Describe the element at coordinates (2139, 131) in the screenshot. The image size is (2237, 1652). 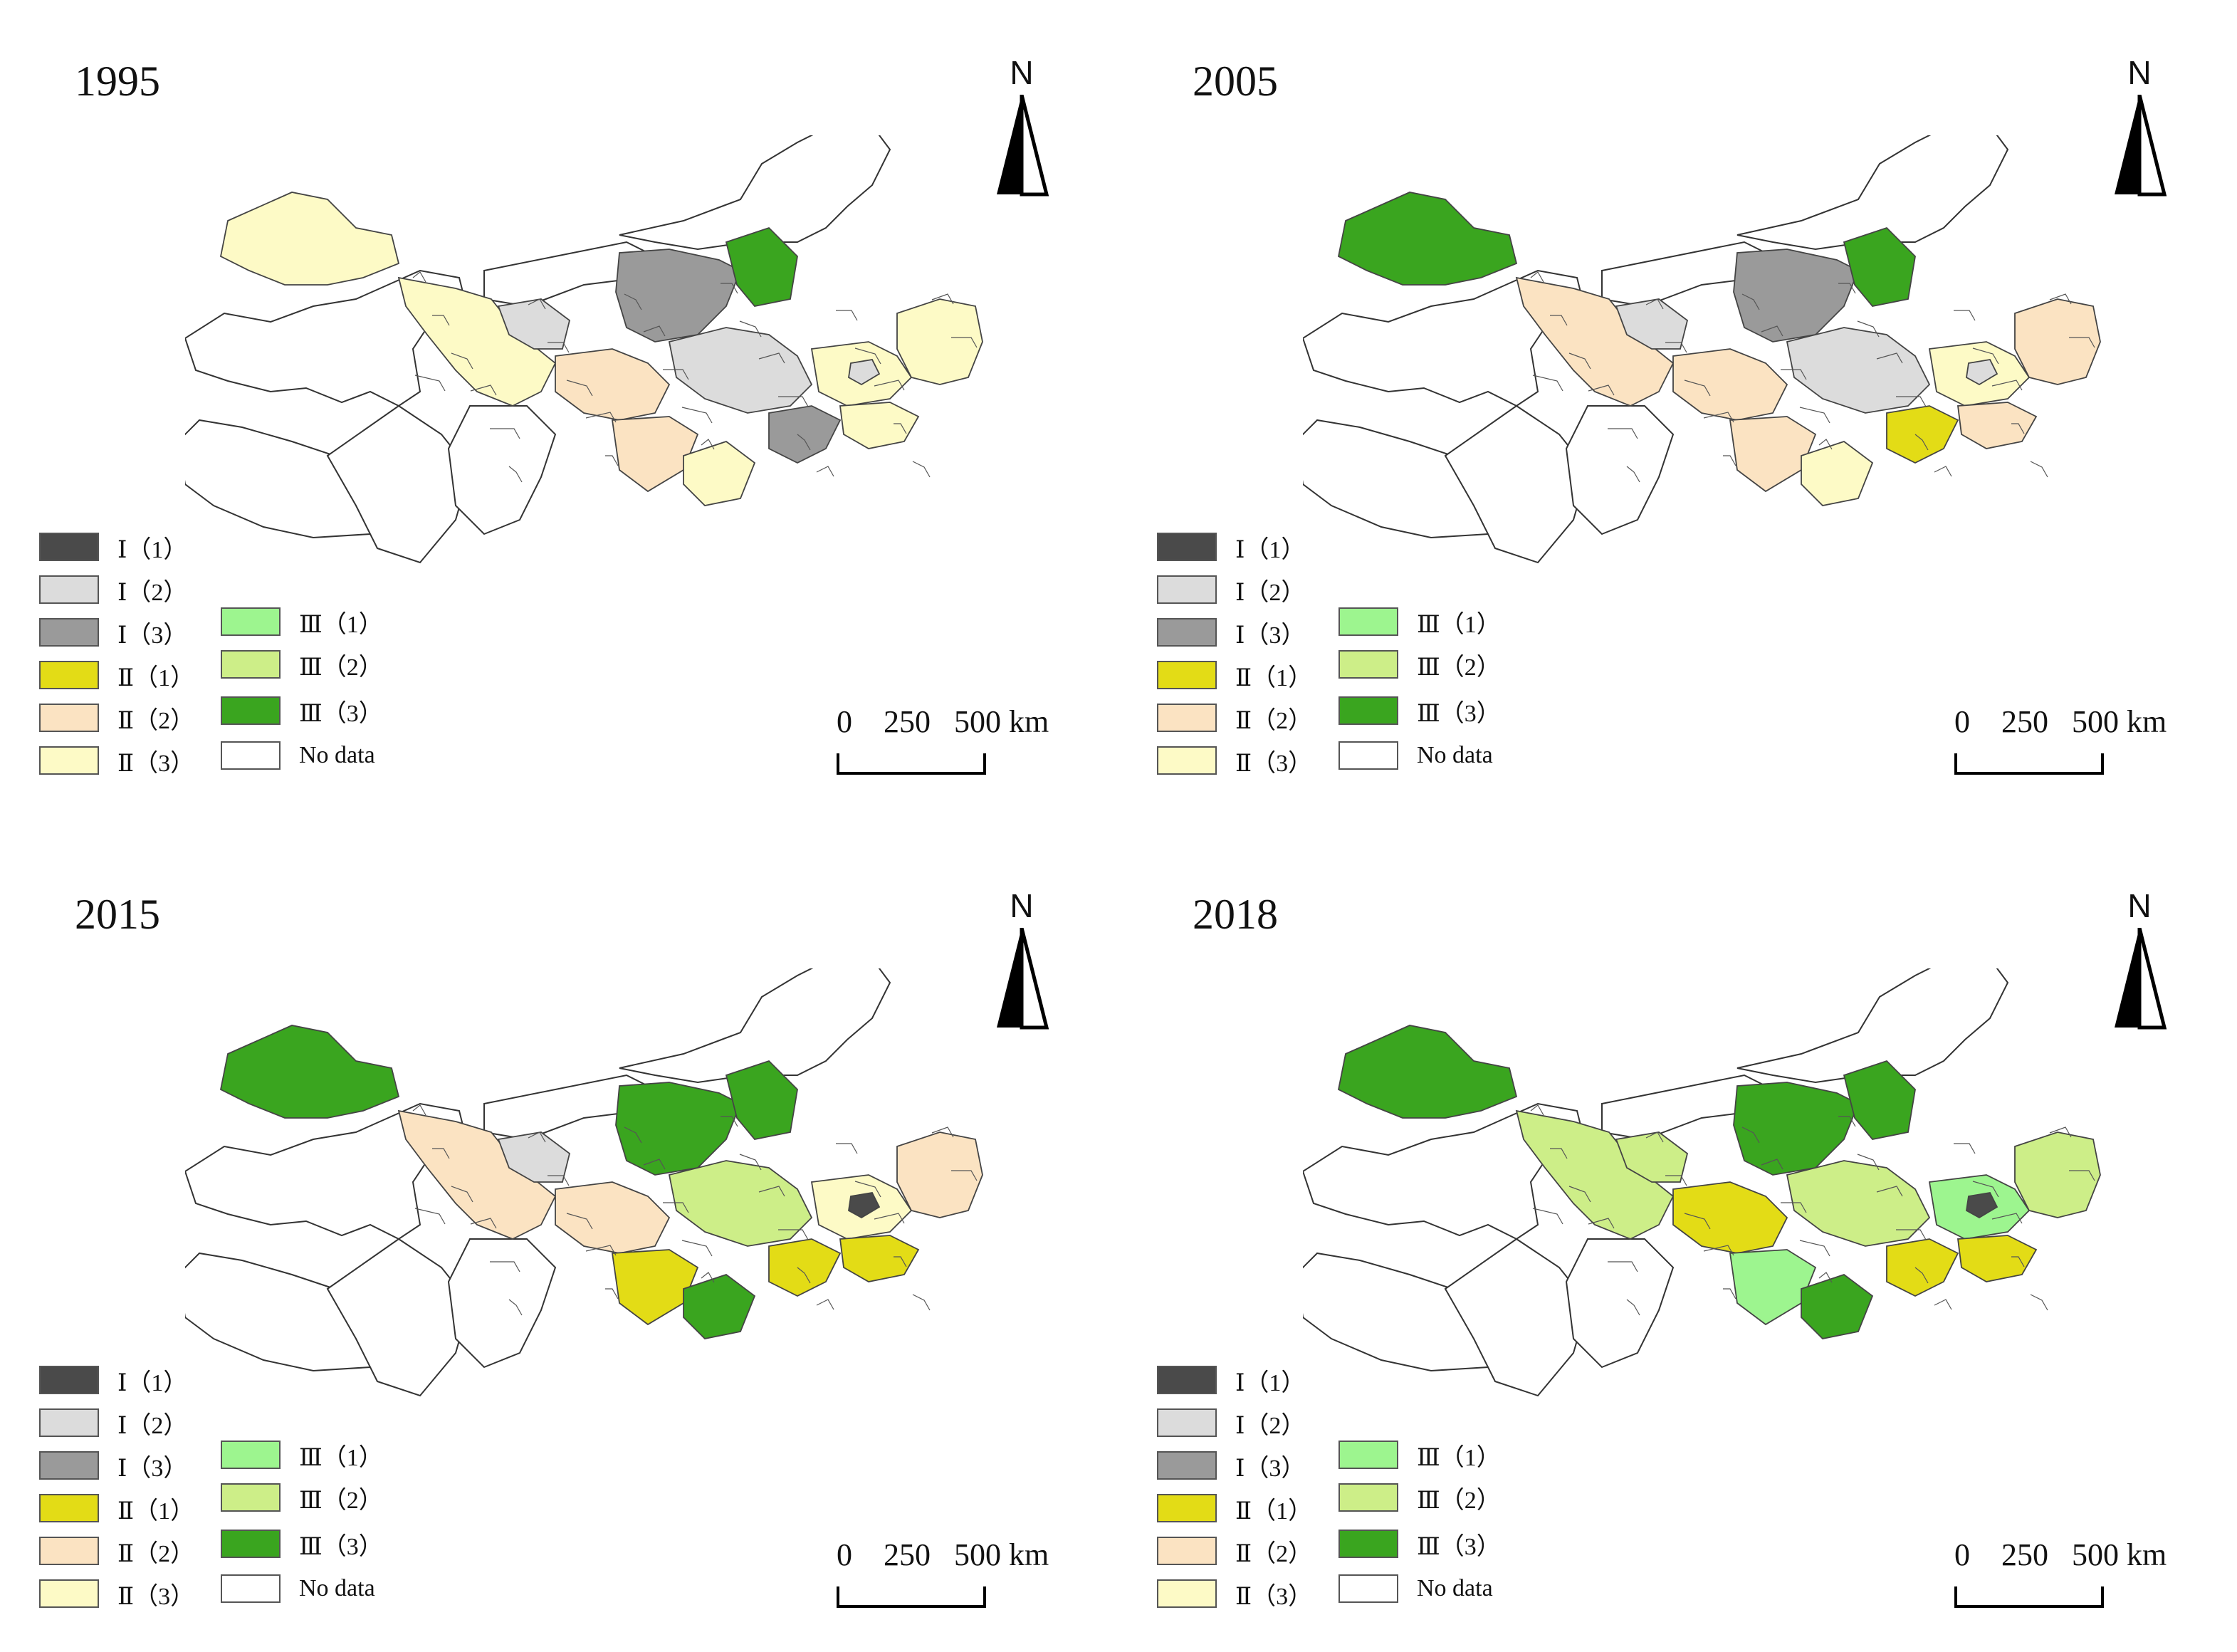
I see `north-arrow: N` at that location.